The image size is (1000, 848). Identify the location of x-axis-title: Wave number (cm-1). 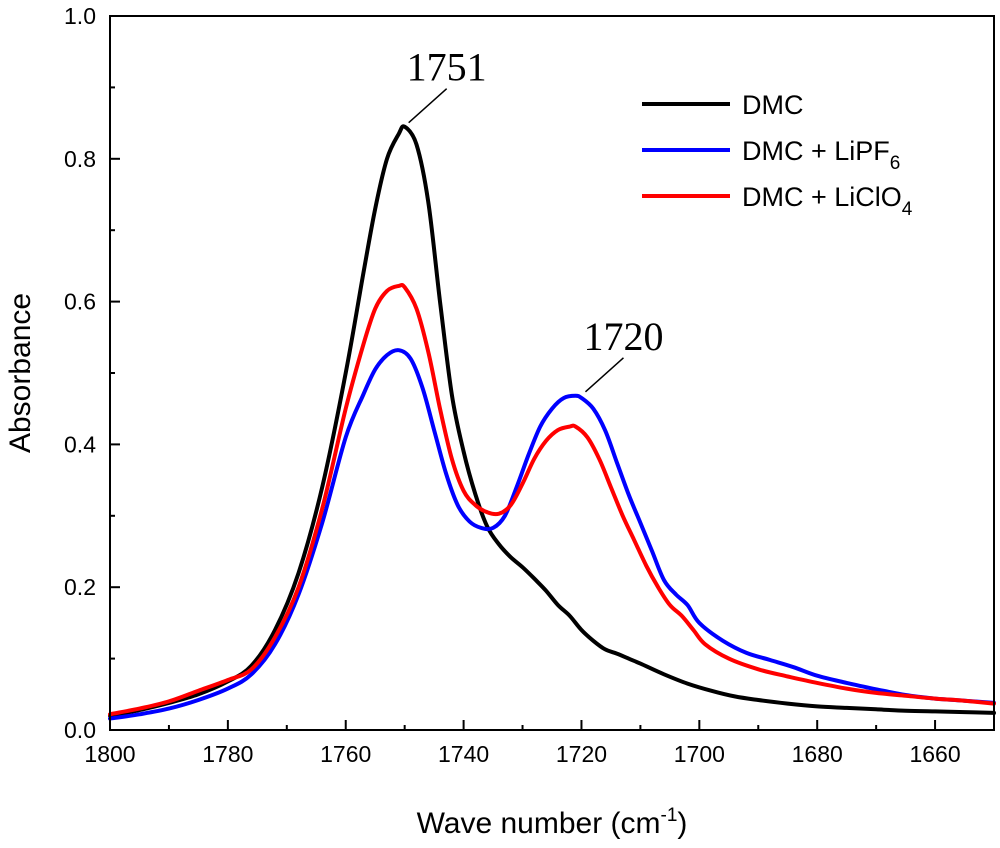
(552, 822).